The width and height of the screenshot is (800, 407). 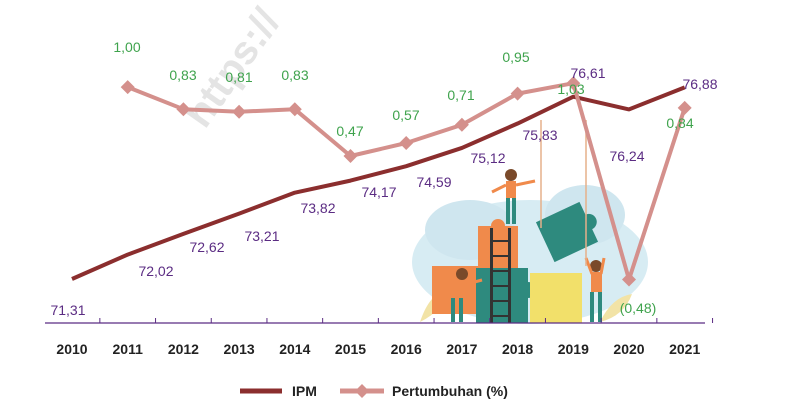 I want to click on ipm-data-label: 75,83, so click(x=539, y=135).